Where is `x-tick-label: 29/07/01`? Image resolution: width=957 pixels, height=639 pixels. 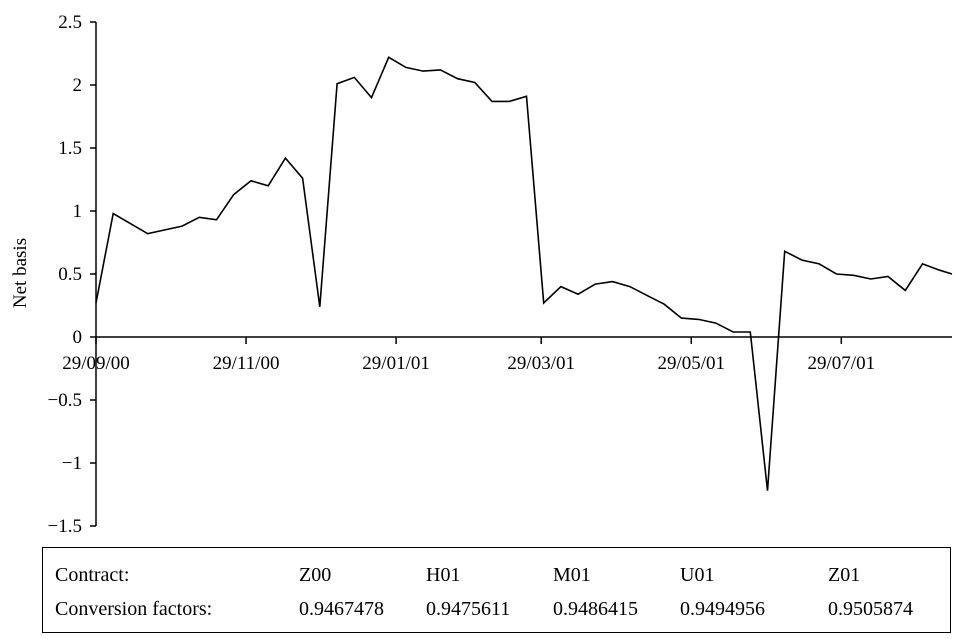
x-tick-label: 29/07/01 is located at coordinates (842, 363).